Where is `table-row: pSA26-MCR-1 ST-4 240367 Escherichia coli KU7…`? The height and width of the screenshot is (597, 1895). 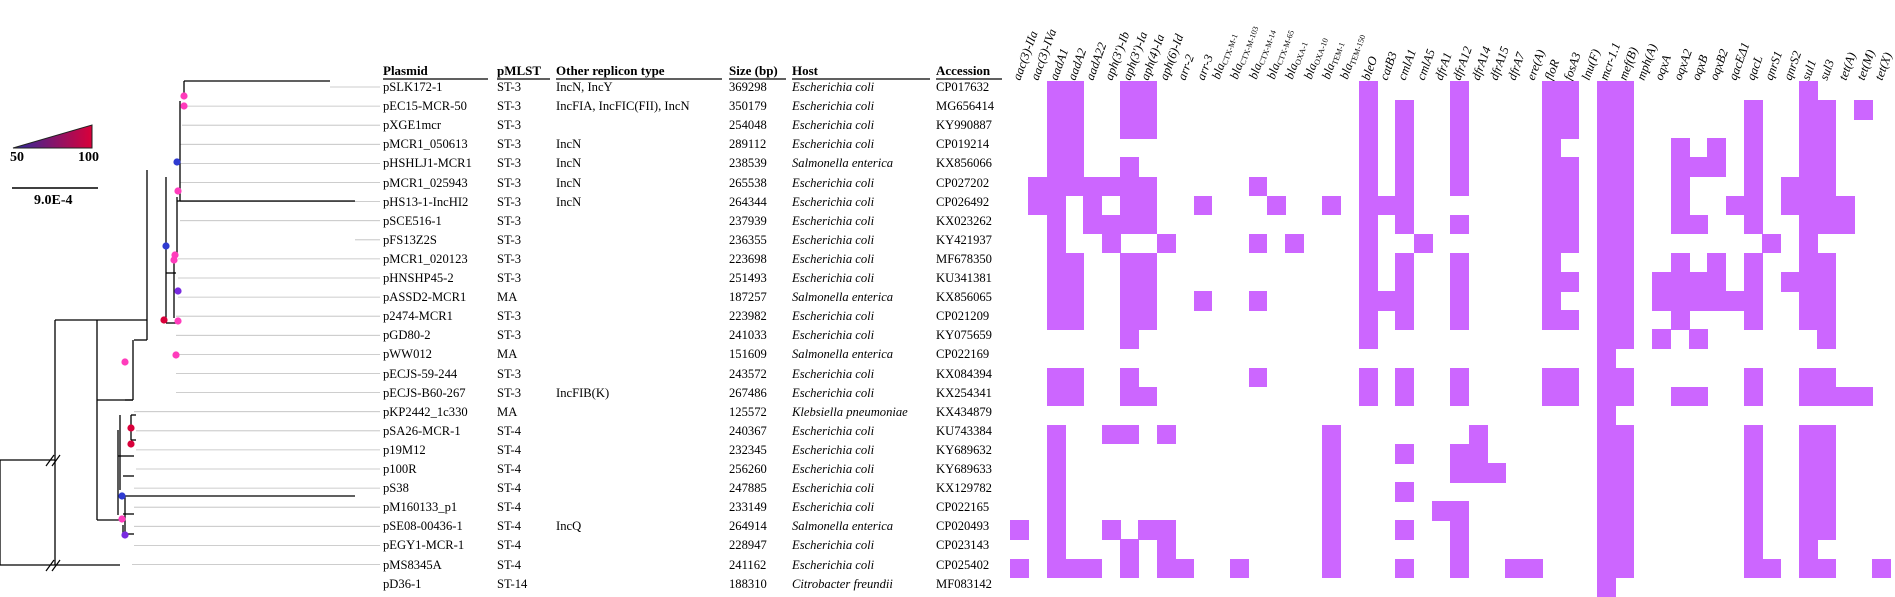
table-row: pSA26-MCR-1 ST-4 240367 Escherichia coli KU7… is located at coordinates (505, 432).